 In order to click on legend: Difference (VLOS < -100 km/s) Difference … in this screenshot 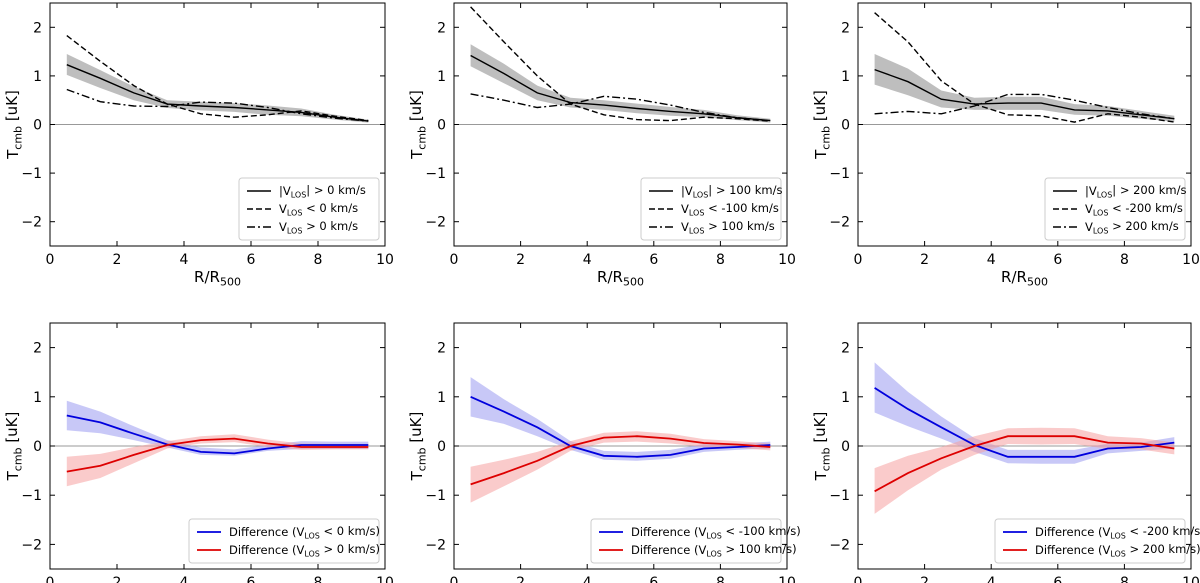, I will do `click(695, 541)`.